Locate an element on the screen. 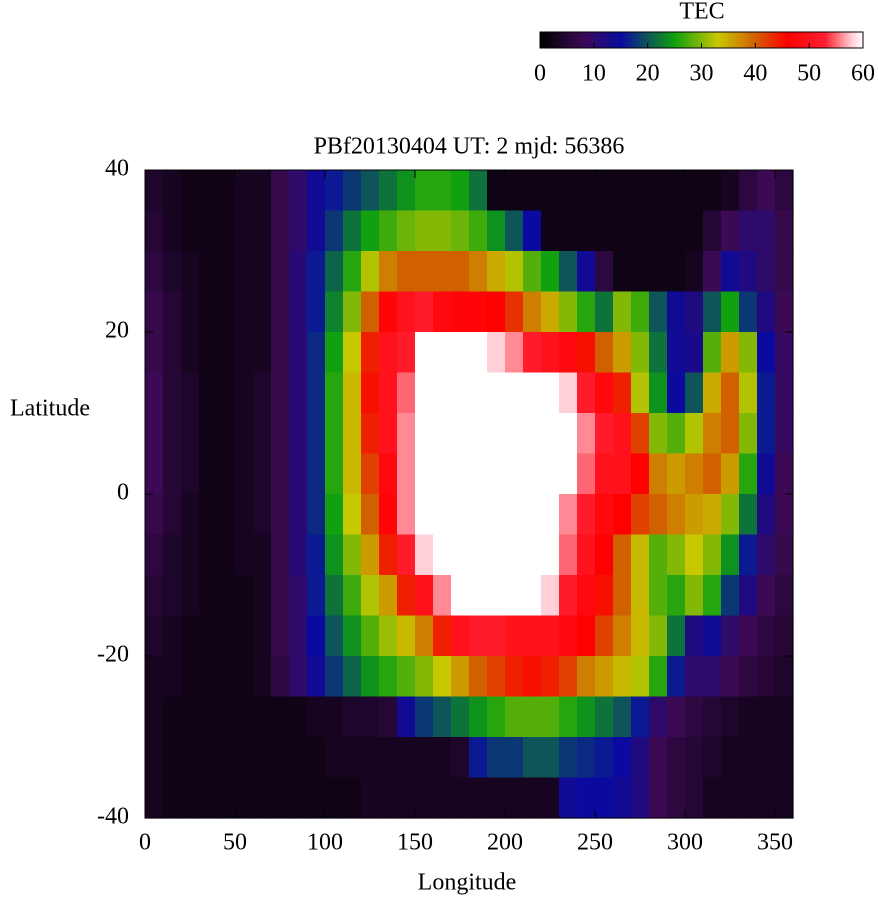 This screenshot has height=900, width=878. x-tick-label: 150 is located at coordinates (415, 843).